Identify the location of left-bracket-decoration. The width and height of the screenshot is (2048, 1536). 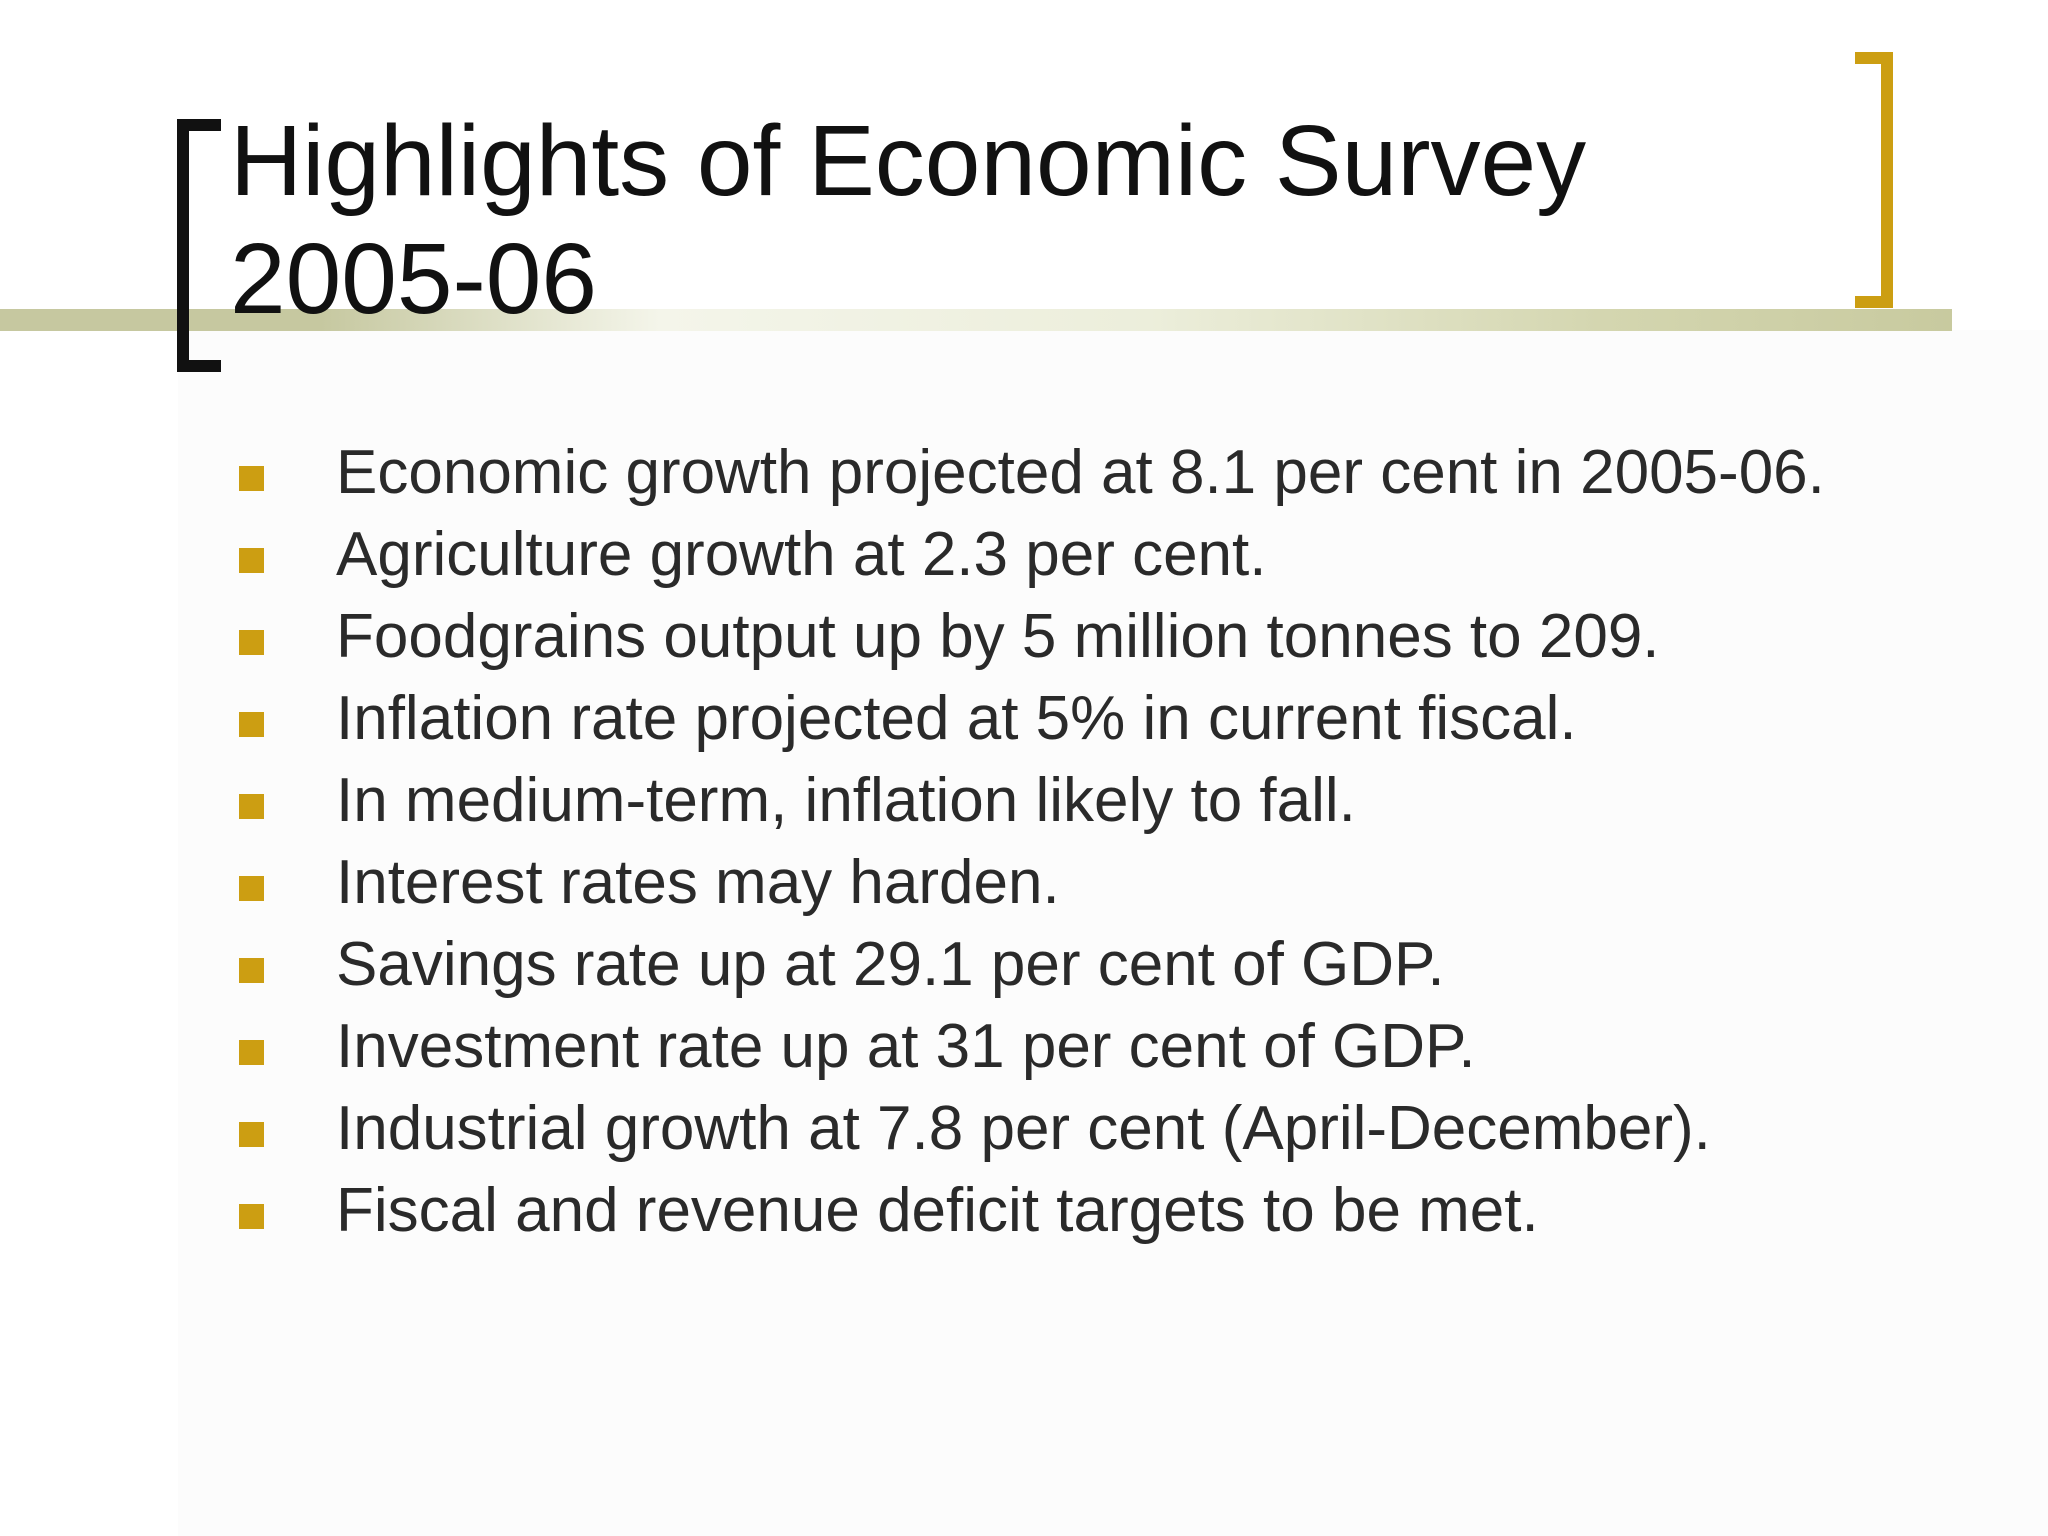
(199, 245).